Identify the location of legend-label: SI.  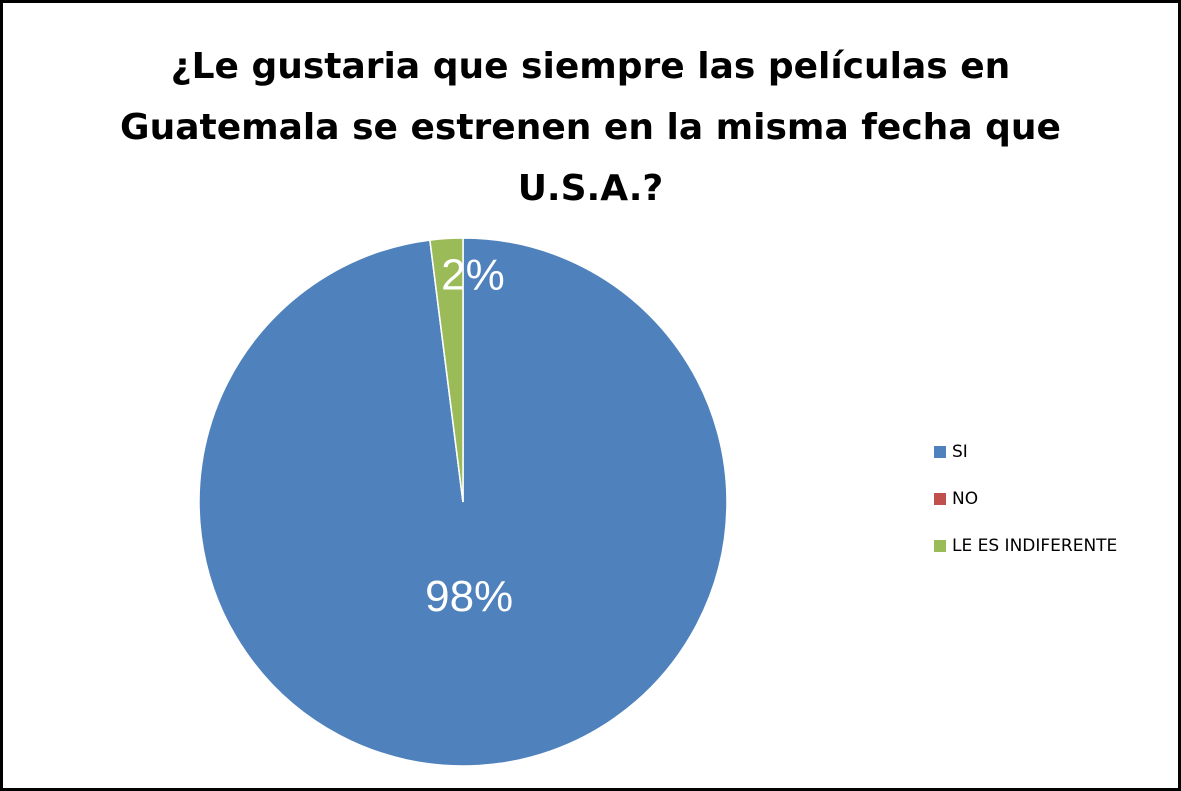
(960, 452).